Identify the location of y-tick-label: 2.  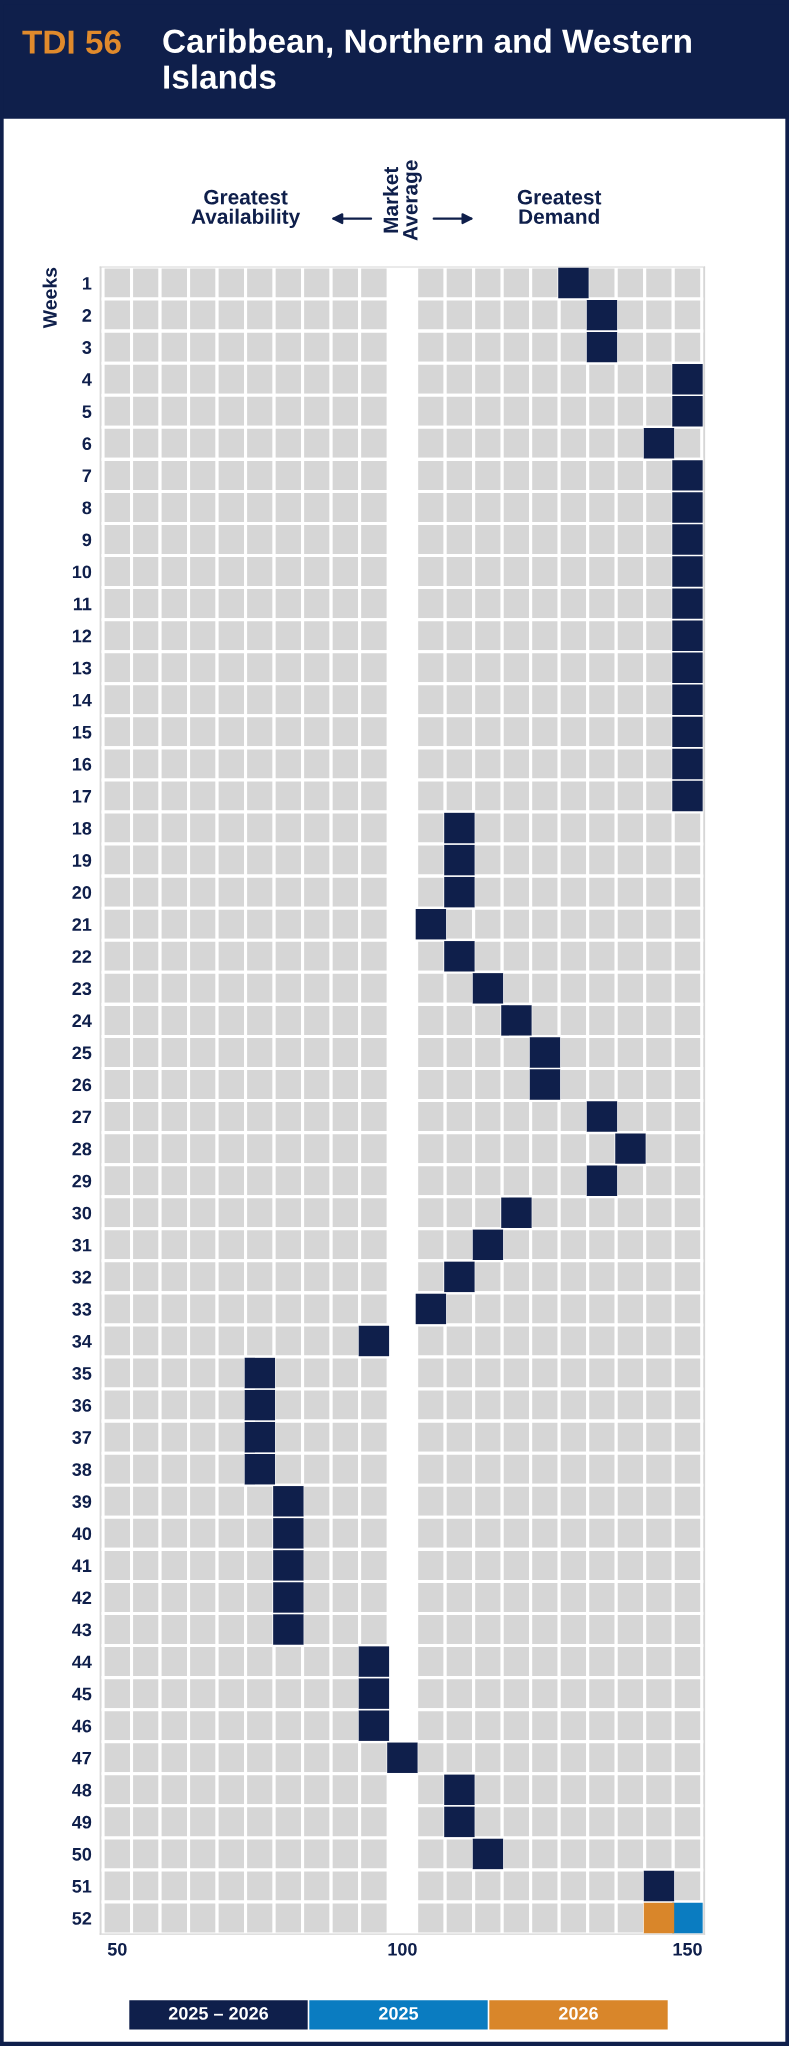
(87, 315).